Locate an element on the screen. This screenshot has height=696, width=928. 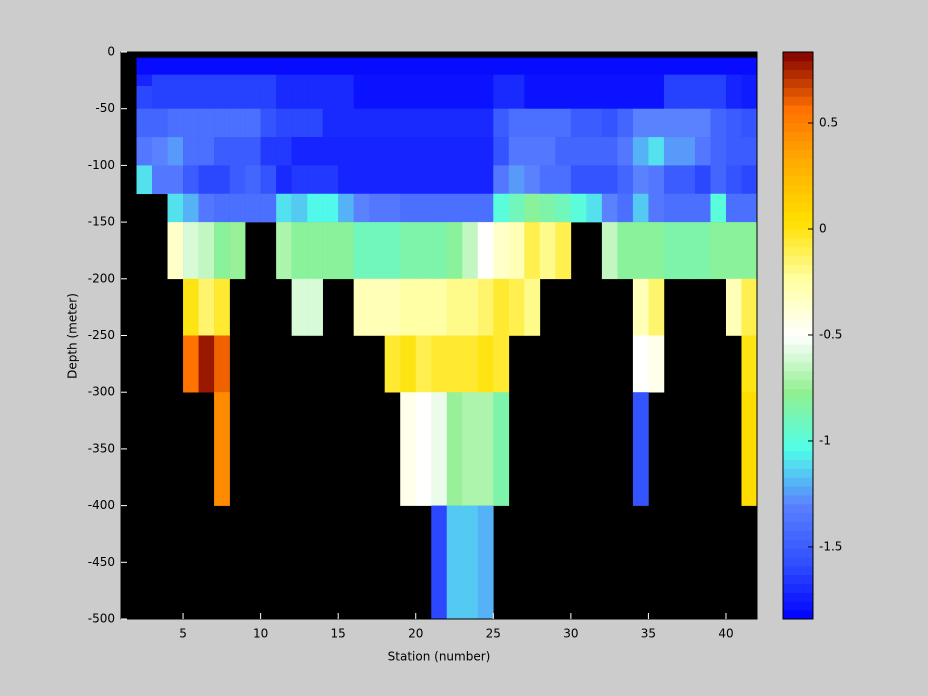
y-tick-label: -150 is located at coordinates (101, 222).